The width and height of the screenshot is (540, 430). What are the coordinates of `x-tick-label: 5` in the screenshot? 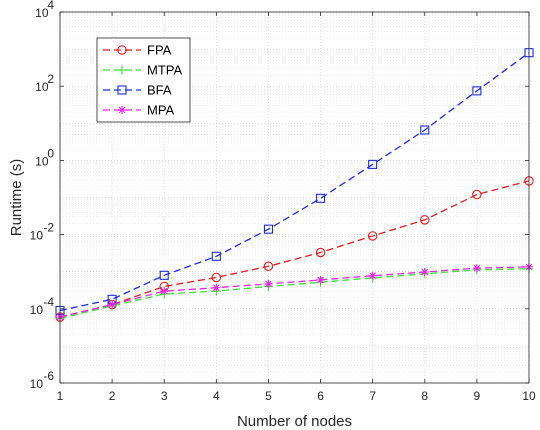 It's located at (268, 396).